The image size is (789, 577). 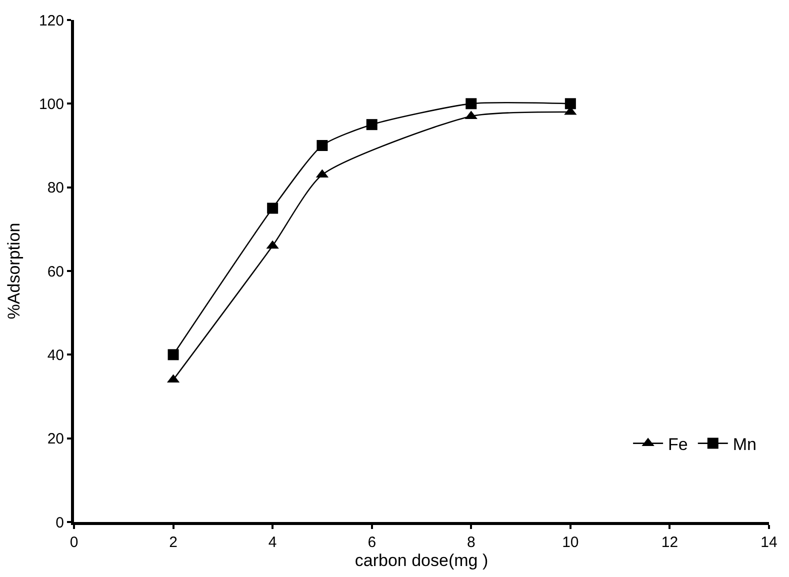 I want to click on x-tick-label: 2, so click(x=173, y=542).